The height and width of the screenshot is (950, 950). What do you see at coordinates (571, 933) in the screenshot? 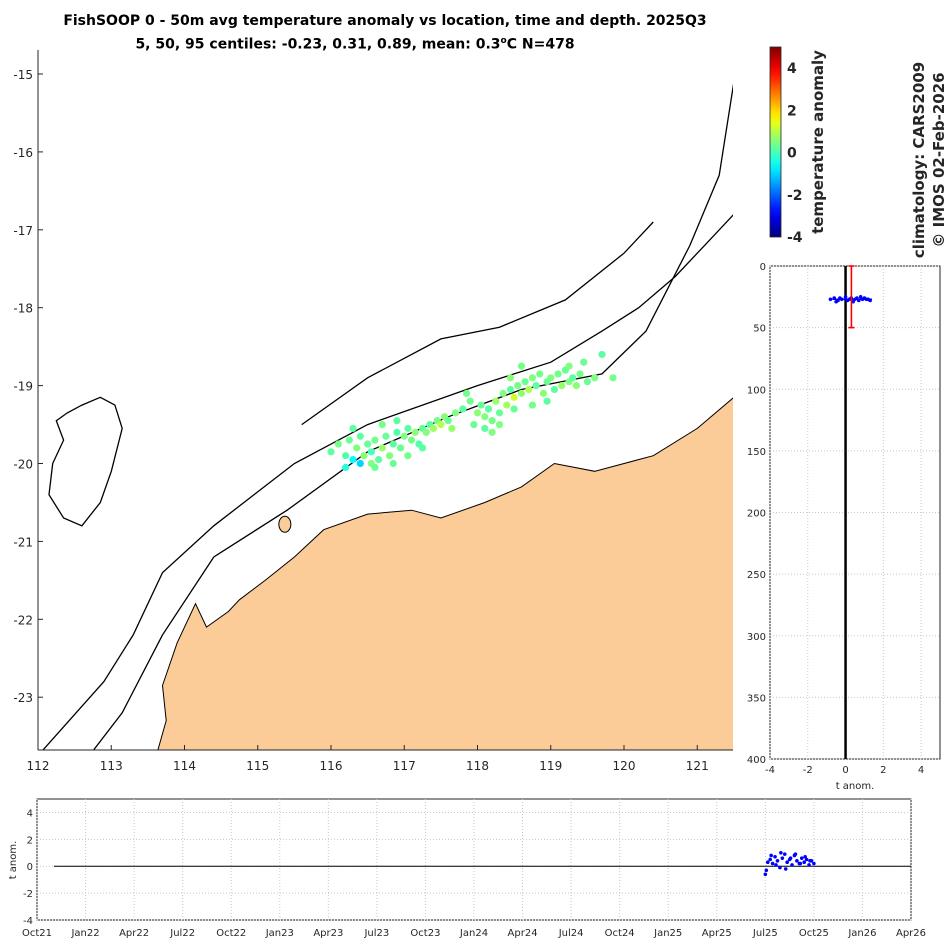
I see `ts-x-tick-11: Jul24` at bounding box center [571, 933].